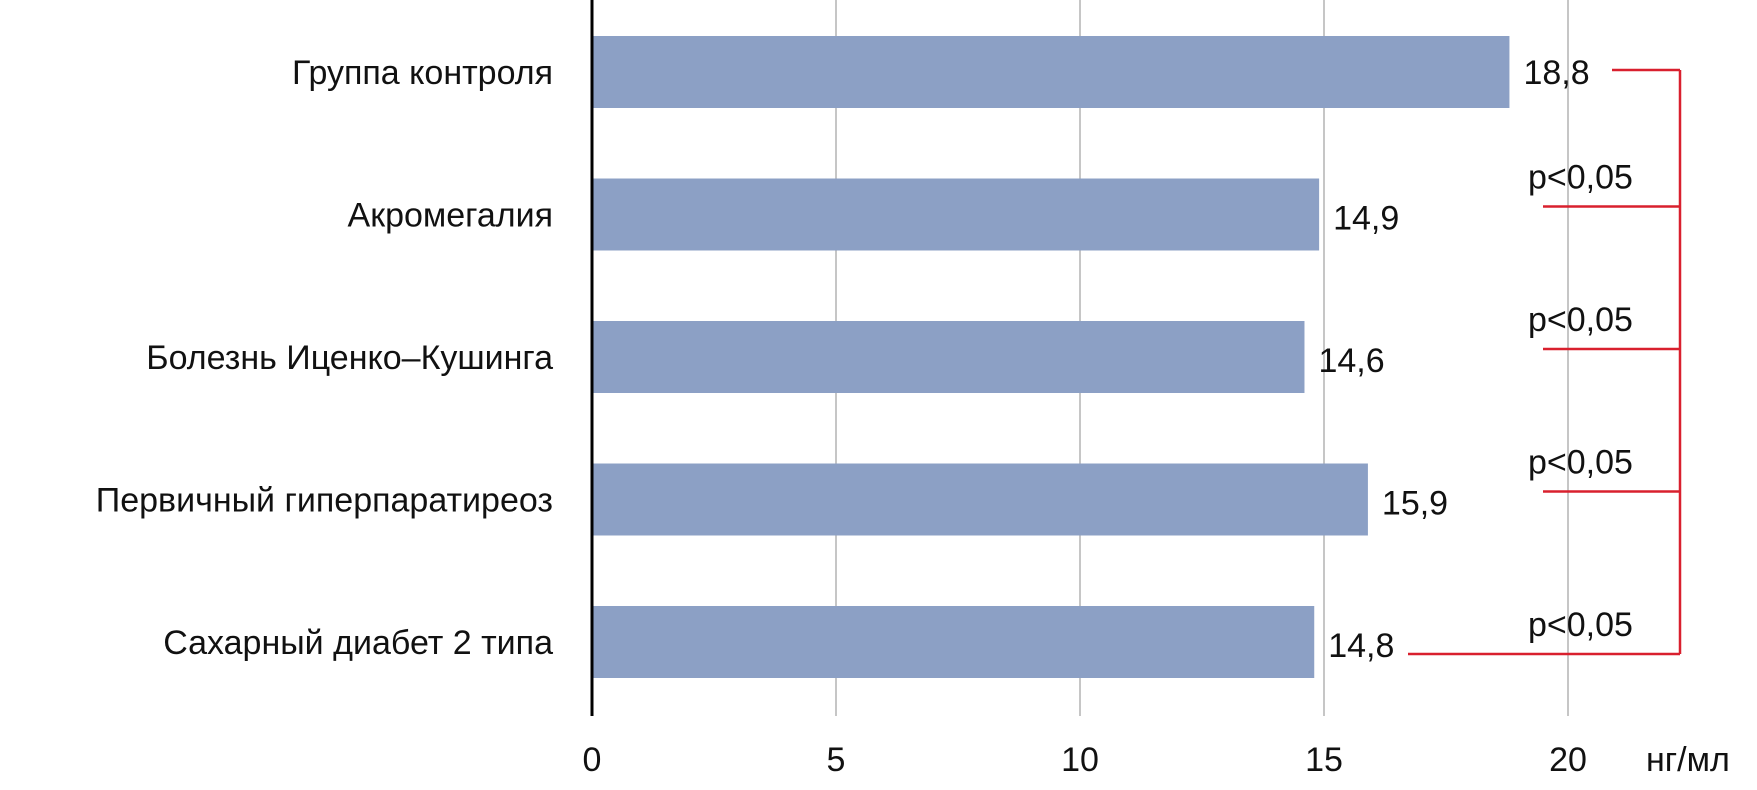  Describe the element at coordinates (349, 358) in the screenshot. I see `category-label: Болезнь Иценко–Кушинга` at that location.